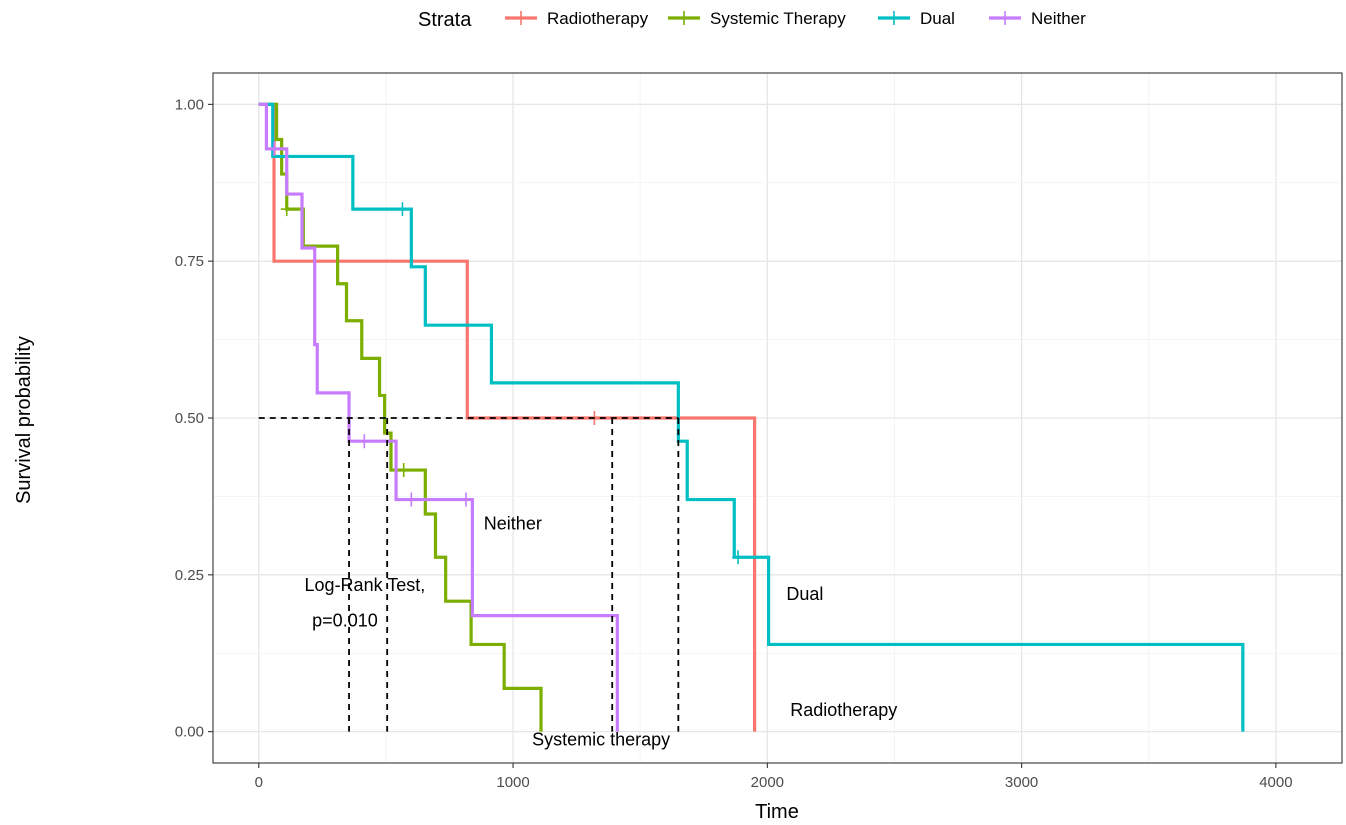  What do you see at coordinates (598, 18) in the screenshot?
I see `legend-label: Radiotherapy` at bounding box center [598, 18].